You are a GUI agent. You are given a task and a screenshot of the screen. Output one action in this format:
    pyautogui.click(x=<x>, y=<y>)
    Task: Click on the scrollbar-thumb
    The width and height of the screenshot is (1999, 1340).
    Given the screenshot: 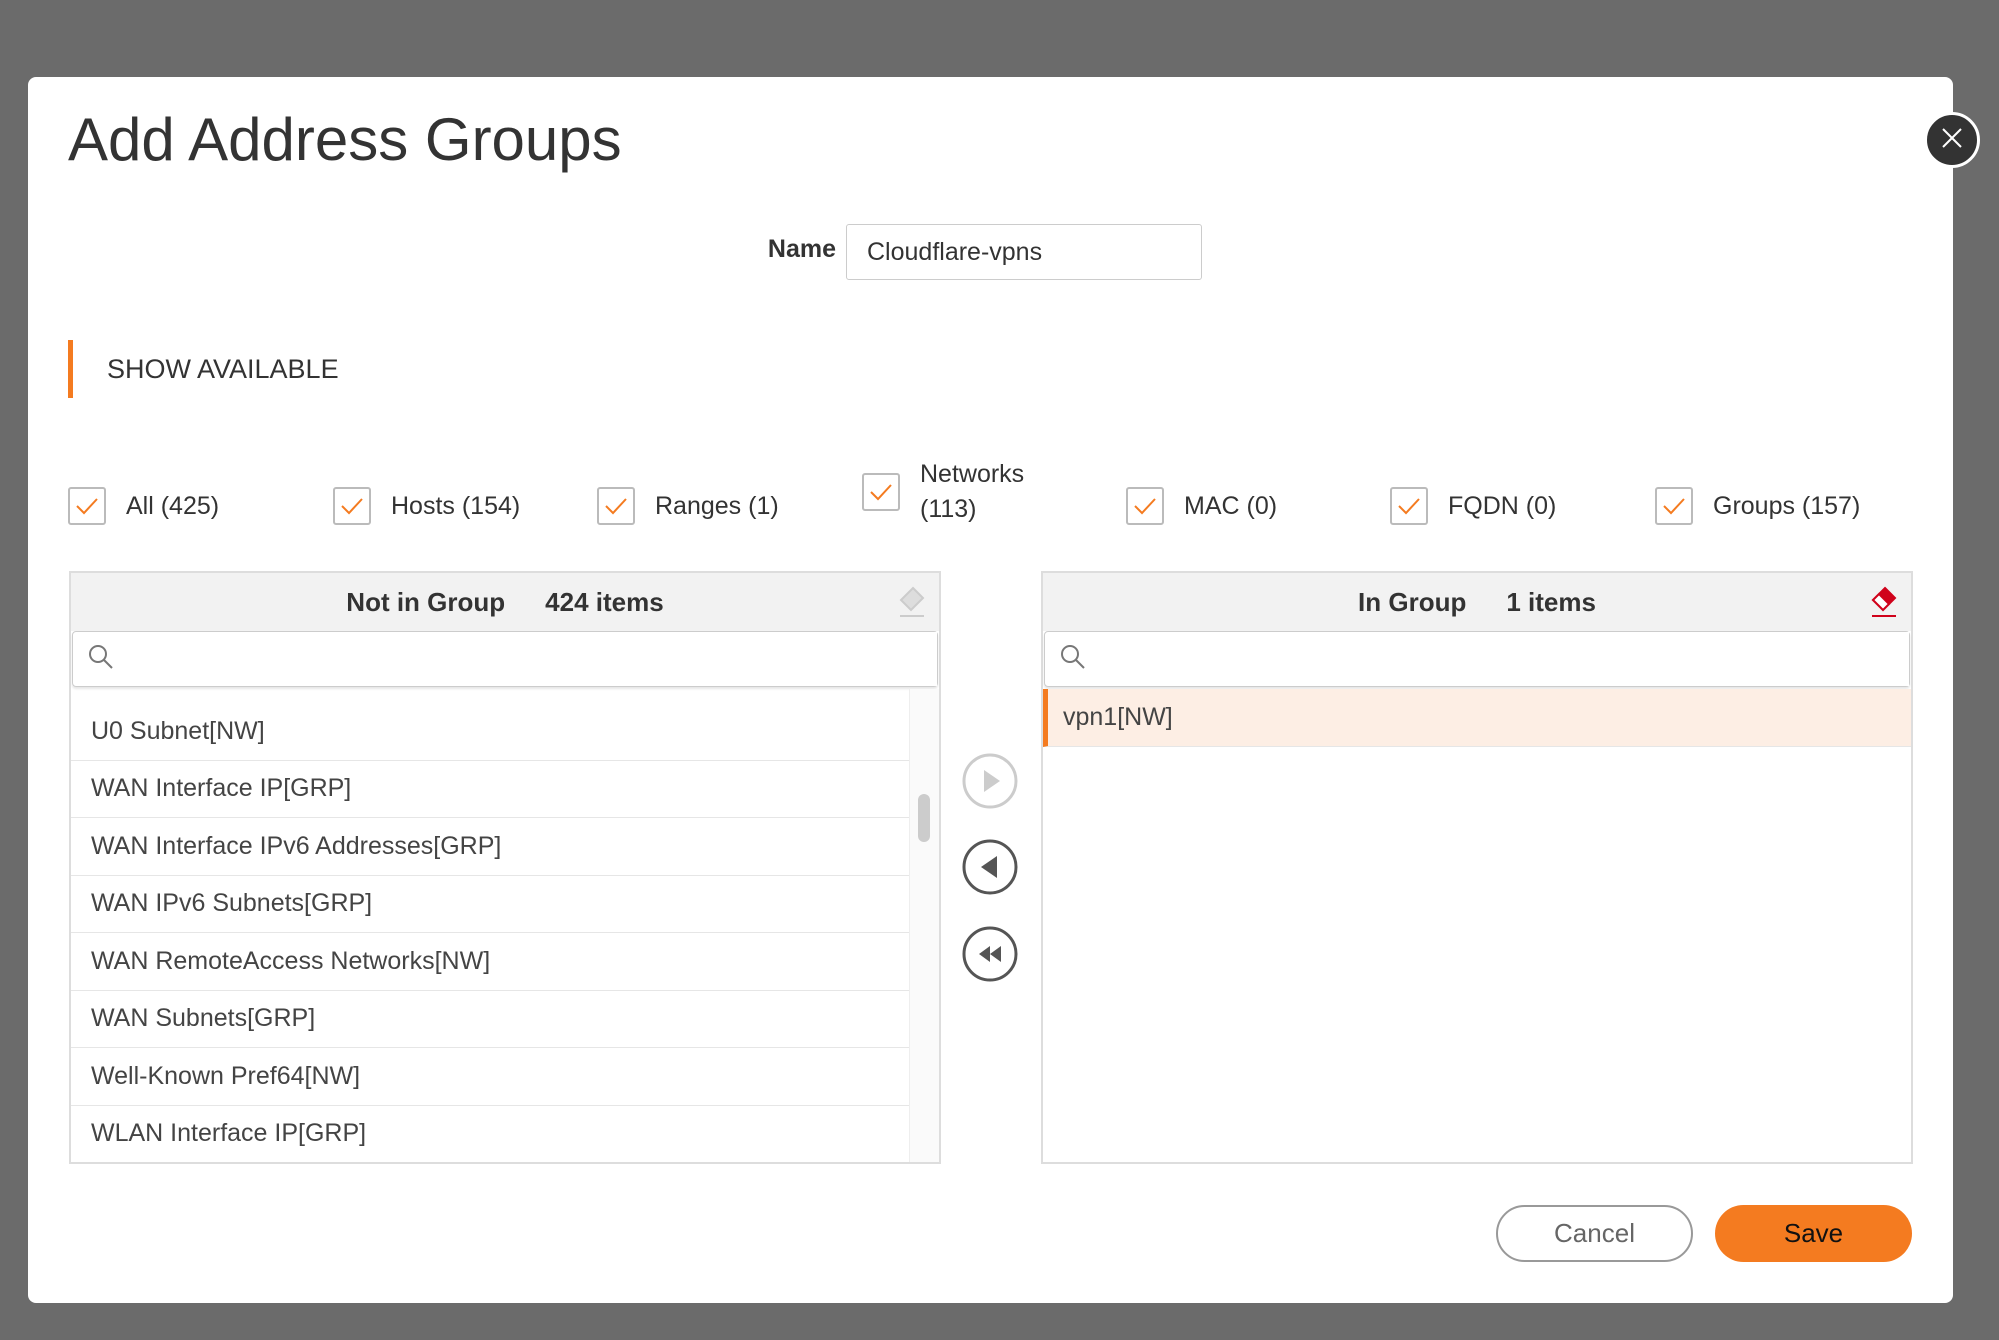 What is the action you would take?
    pyautogui.click(x=924, y=818)
    